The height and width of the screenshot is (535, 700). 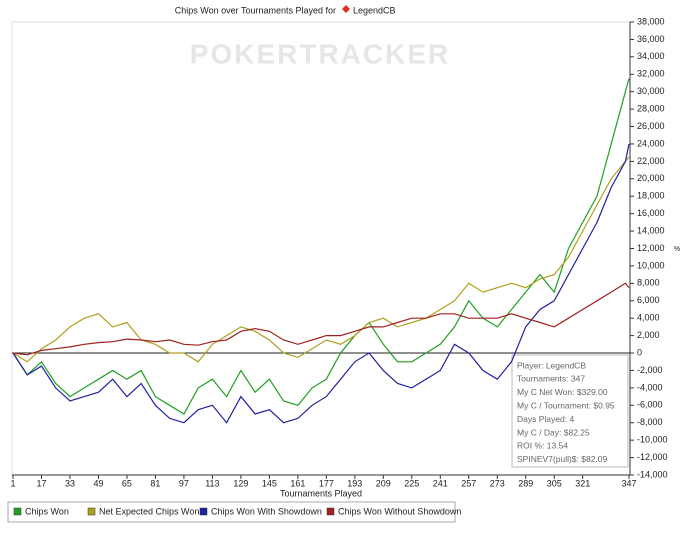 What do you see at coordinates (184, 483) in the screenshot?
I see `x-tick-label: 97` at bounding box center [184, 483].